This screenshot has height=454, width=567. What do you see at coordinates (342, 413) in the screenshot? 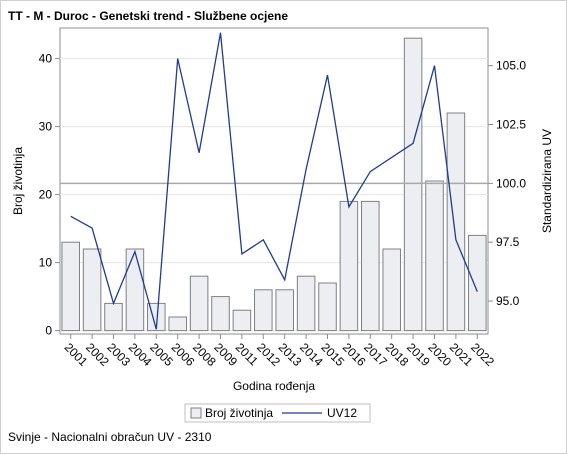
I see `legend-line-label: UV12` at bounding box center [342, 413].